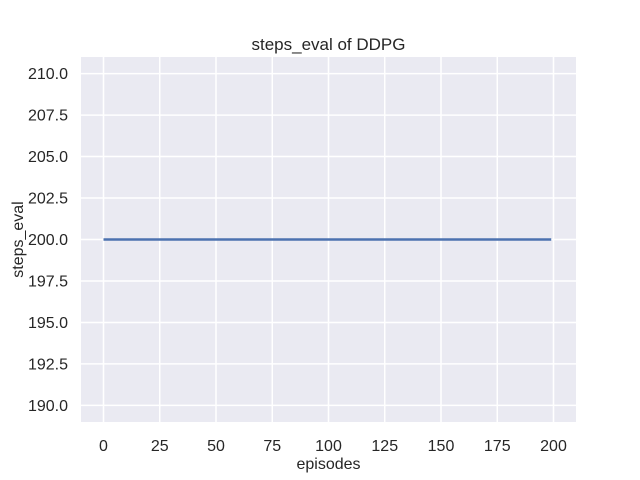 Image resolution: width=640 pixels, height=480 pixels. I want to click on y-tick-label: 200.0, so click(48, 240).